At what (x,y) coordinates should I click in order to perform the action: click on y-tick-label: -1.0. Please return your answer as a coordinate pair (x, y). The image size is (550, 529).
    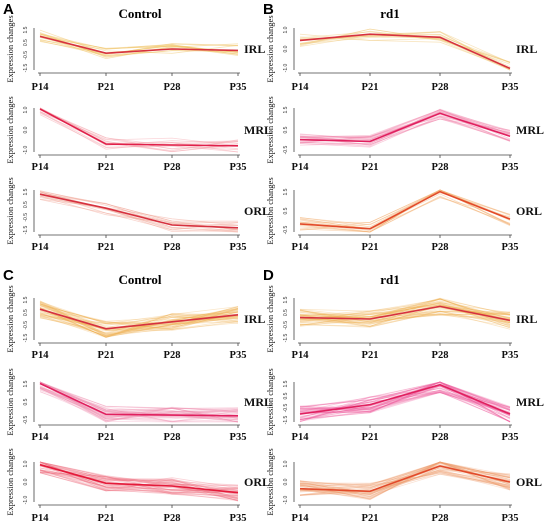
    Looking at the image, I should click on (26, 499).